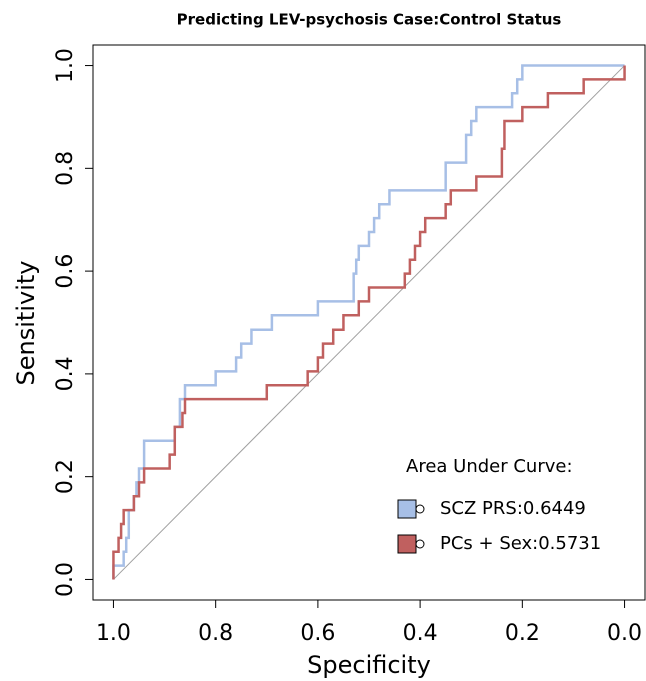 This screenshot has height=681, width=646. What do you see at coordinates (489, 466) in the screenshot?
I see `legend-title: Area Under Curve:` at bounding box center [489, 466].